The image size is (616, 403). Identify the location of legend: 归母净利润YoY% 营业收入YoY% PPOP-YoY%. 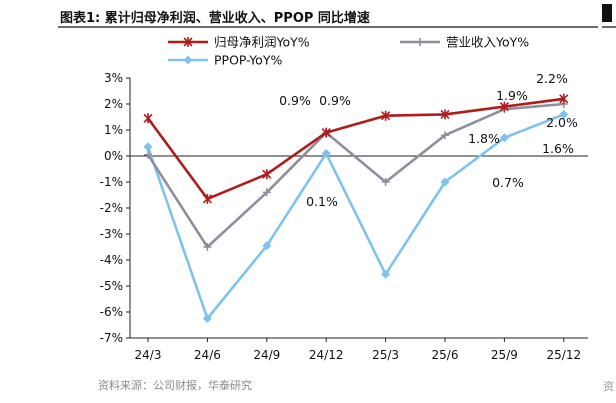
(348, 51).